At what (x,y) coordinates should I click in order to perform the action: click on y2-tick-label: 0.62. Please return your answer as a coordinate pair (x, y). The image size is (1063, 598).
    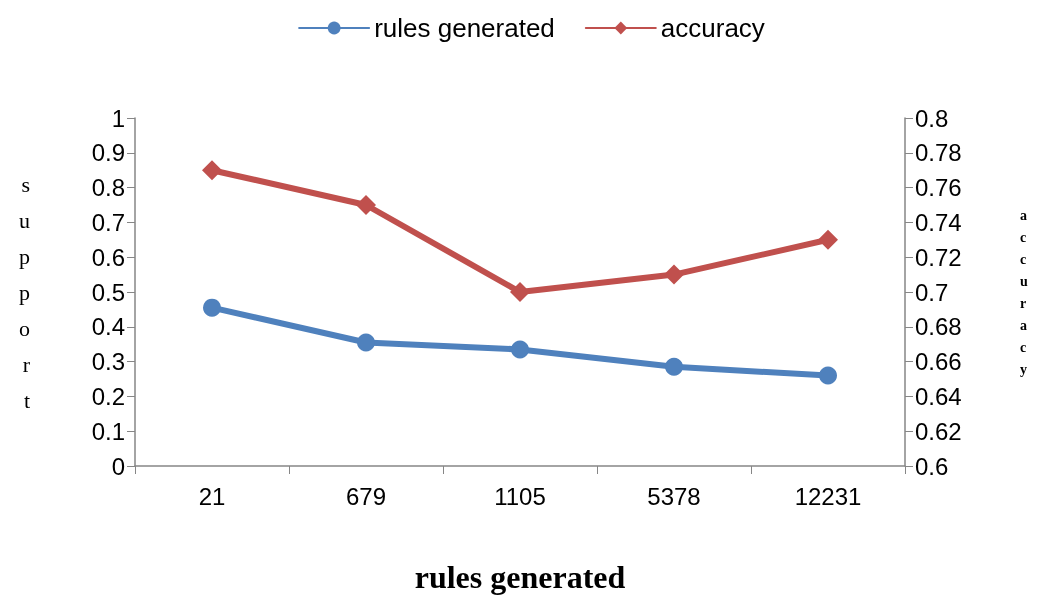
    Looking at the image, I should click on (938, 431).